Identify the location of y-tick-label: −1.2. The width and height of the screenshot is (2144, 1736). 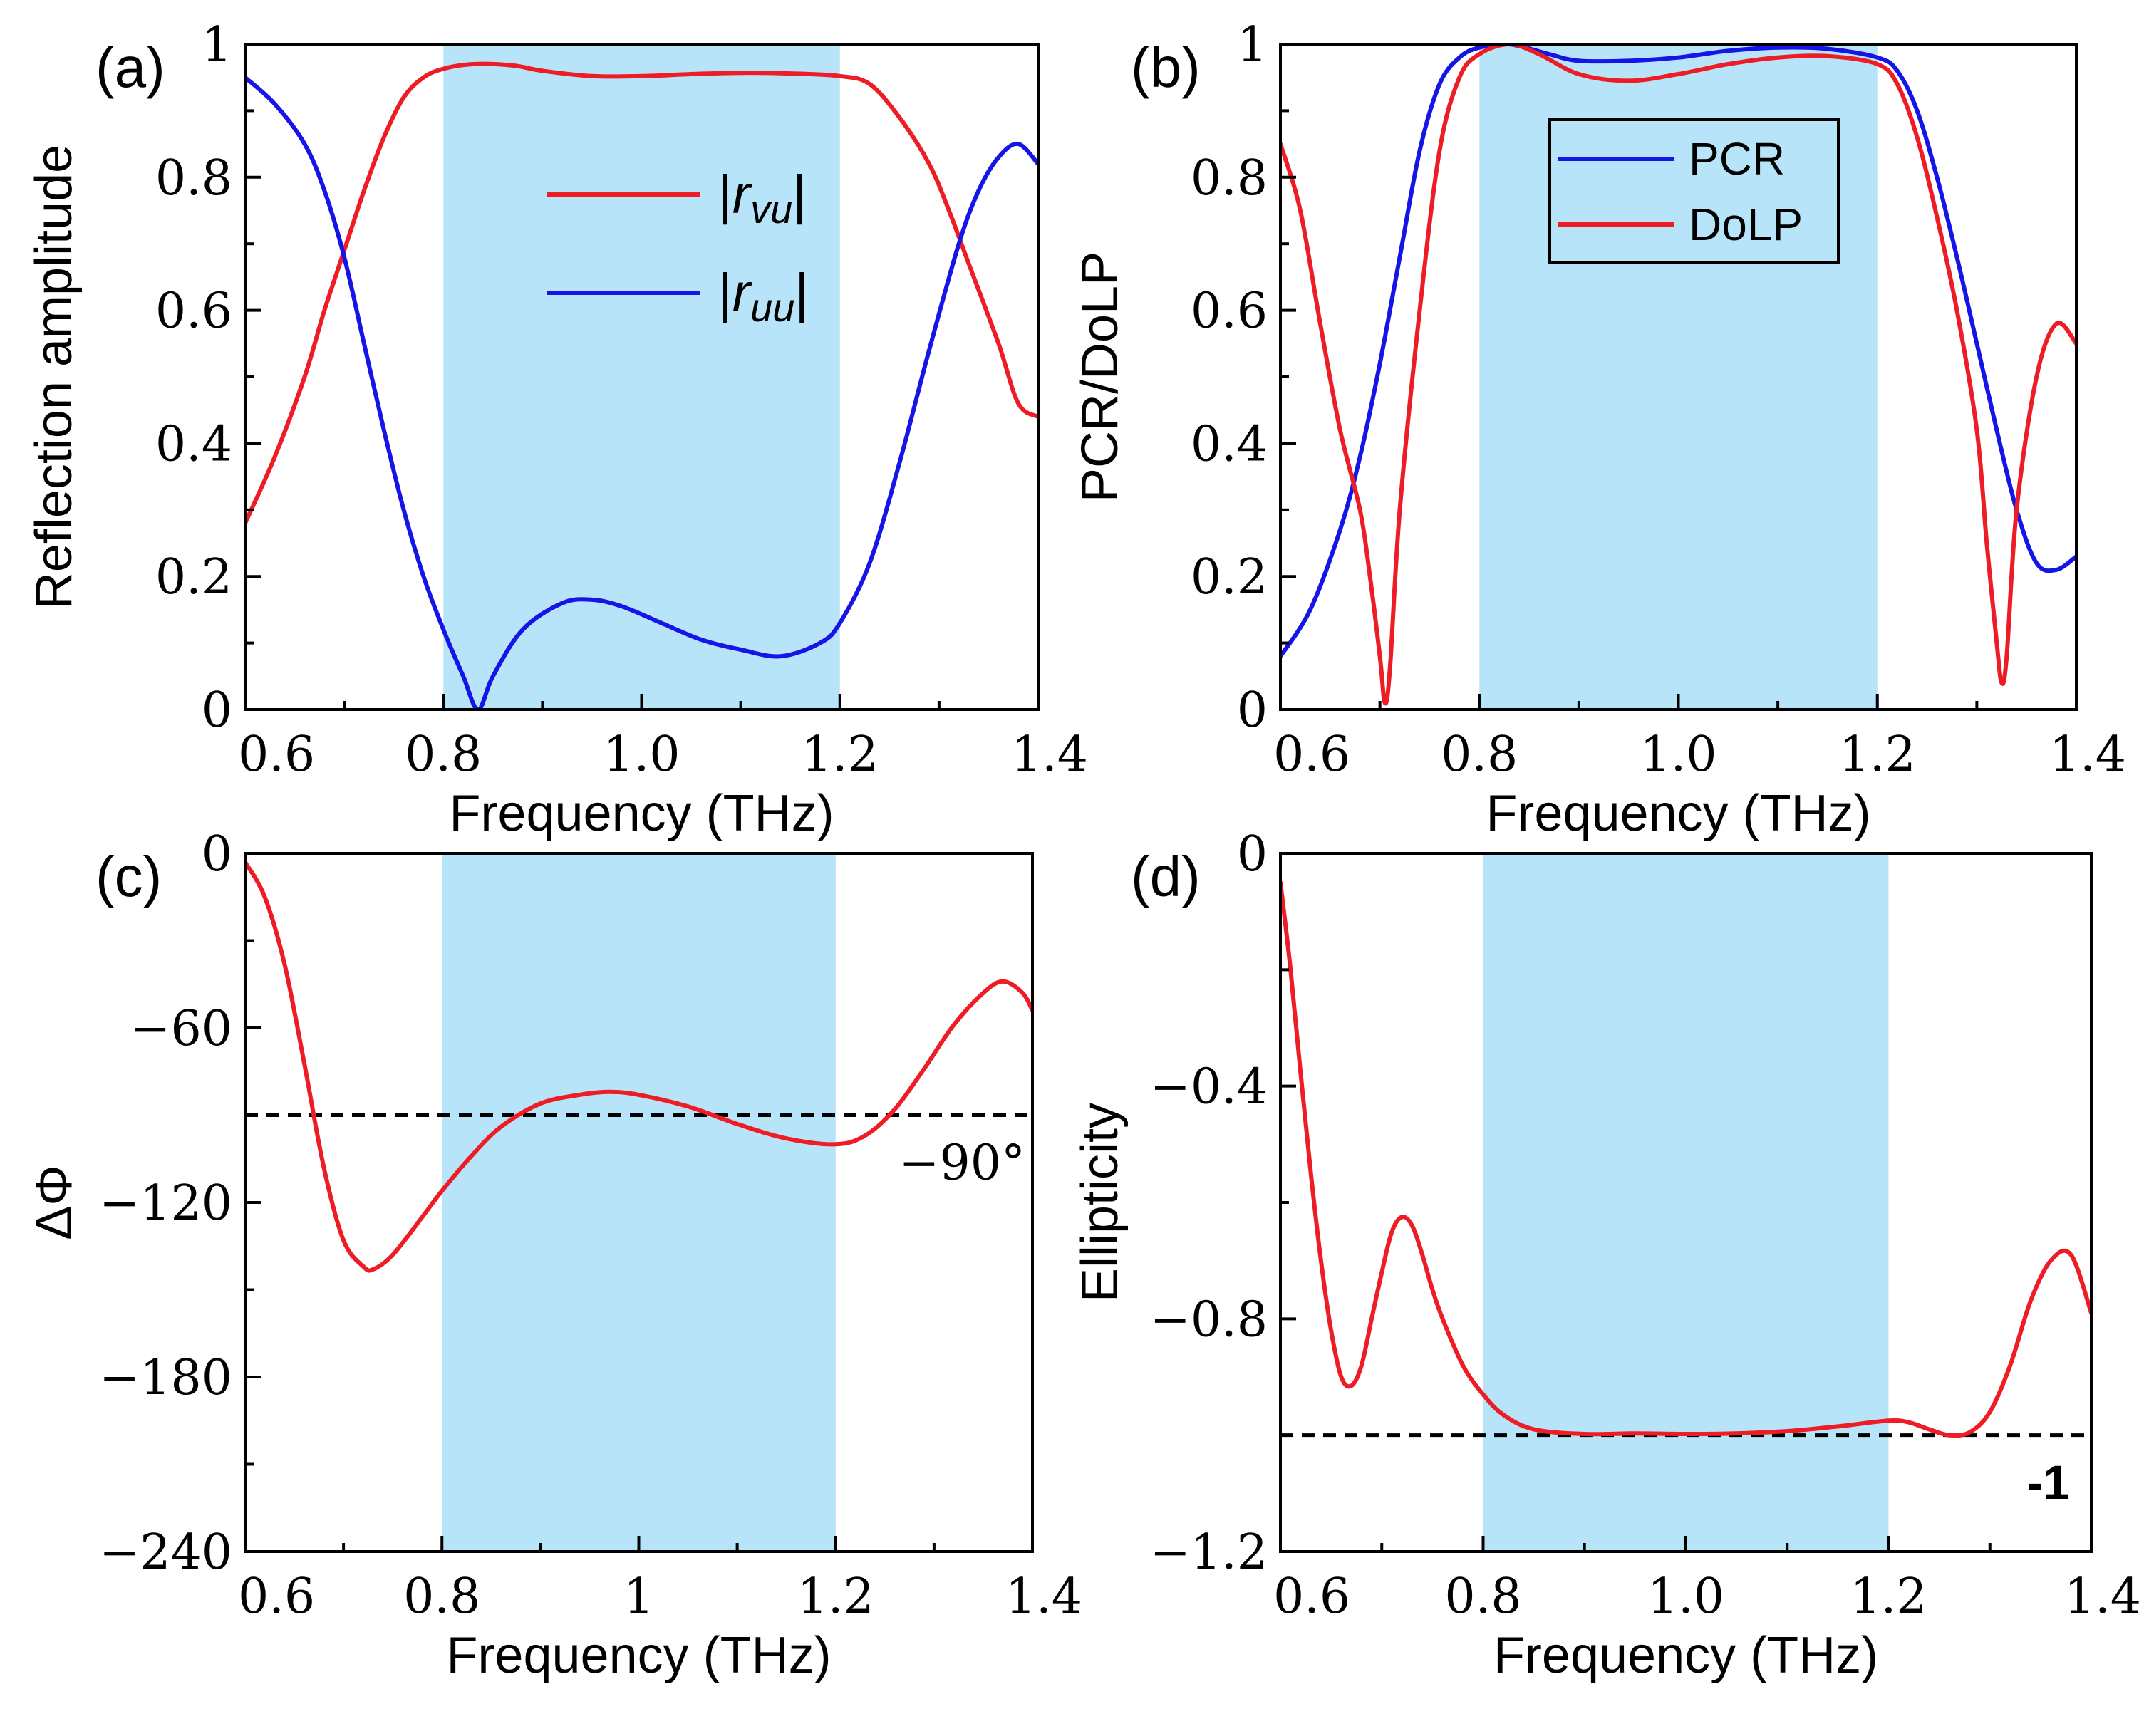
(1209, 1552).